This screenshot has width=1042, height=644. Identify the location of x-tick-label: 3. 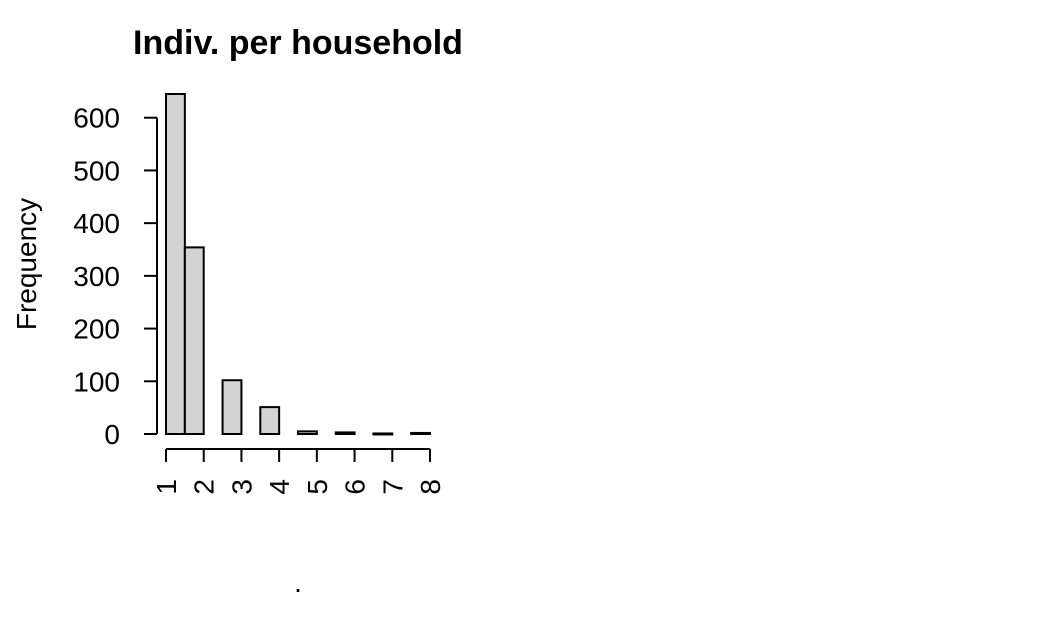
(241, 487).